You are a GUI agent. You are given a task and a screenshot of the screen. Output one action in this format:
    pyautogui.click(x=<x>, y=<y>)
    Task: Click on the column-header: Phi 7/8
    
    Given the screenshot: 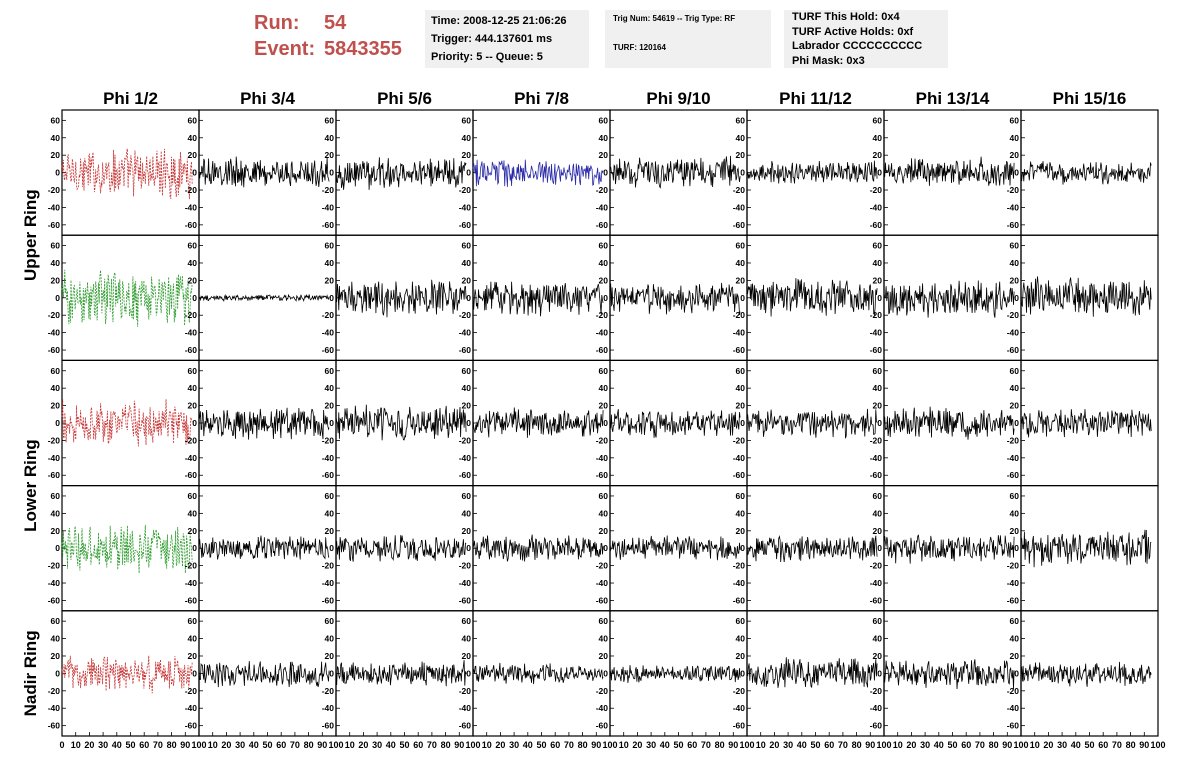 What is the action you would take?
    pyautogui.click(x=541, y=98)
    